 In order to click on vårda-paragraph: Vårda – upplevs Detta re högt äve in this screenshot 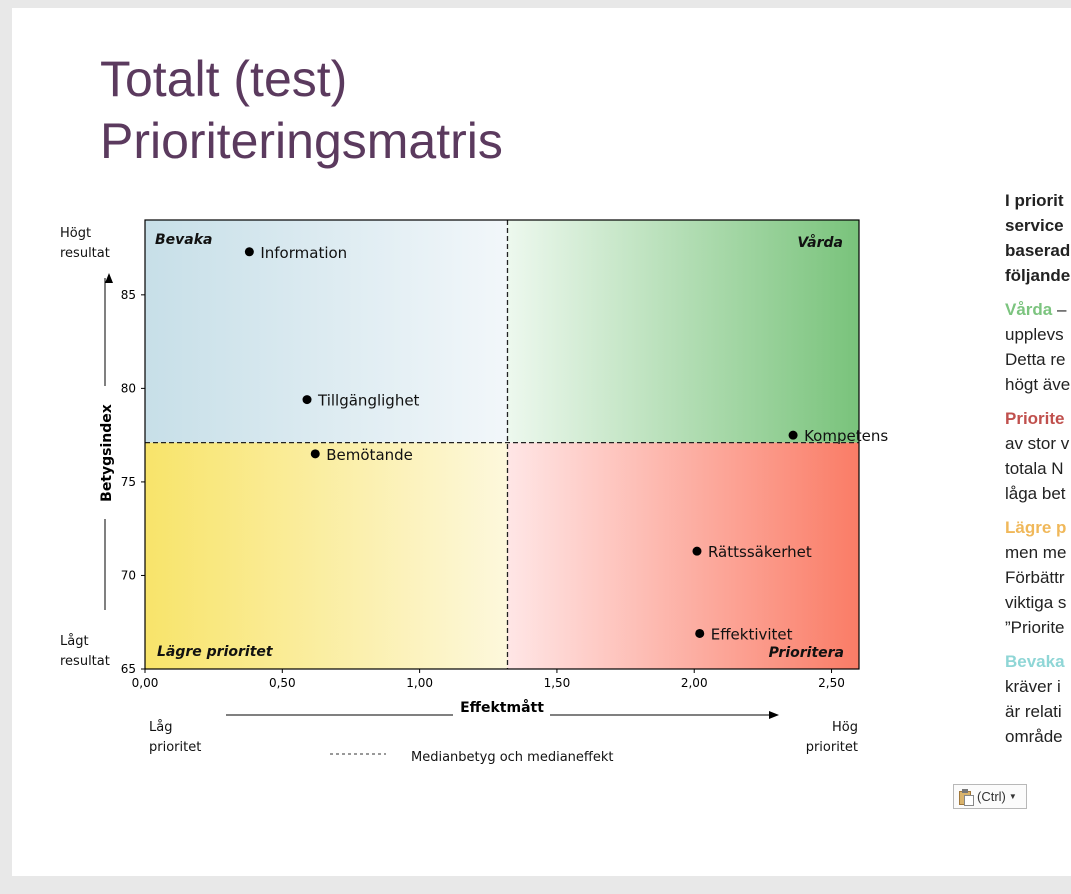, I will do `click(1038, 347)`.